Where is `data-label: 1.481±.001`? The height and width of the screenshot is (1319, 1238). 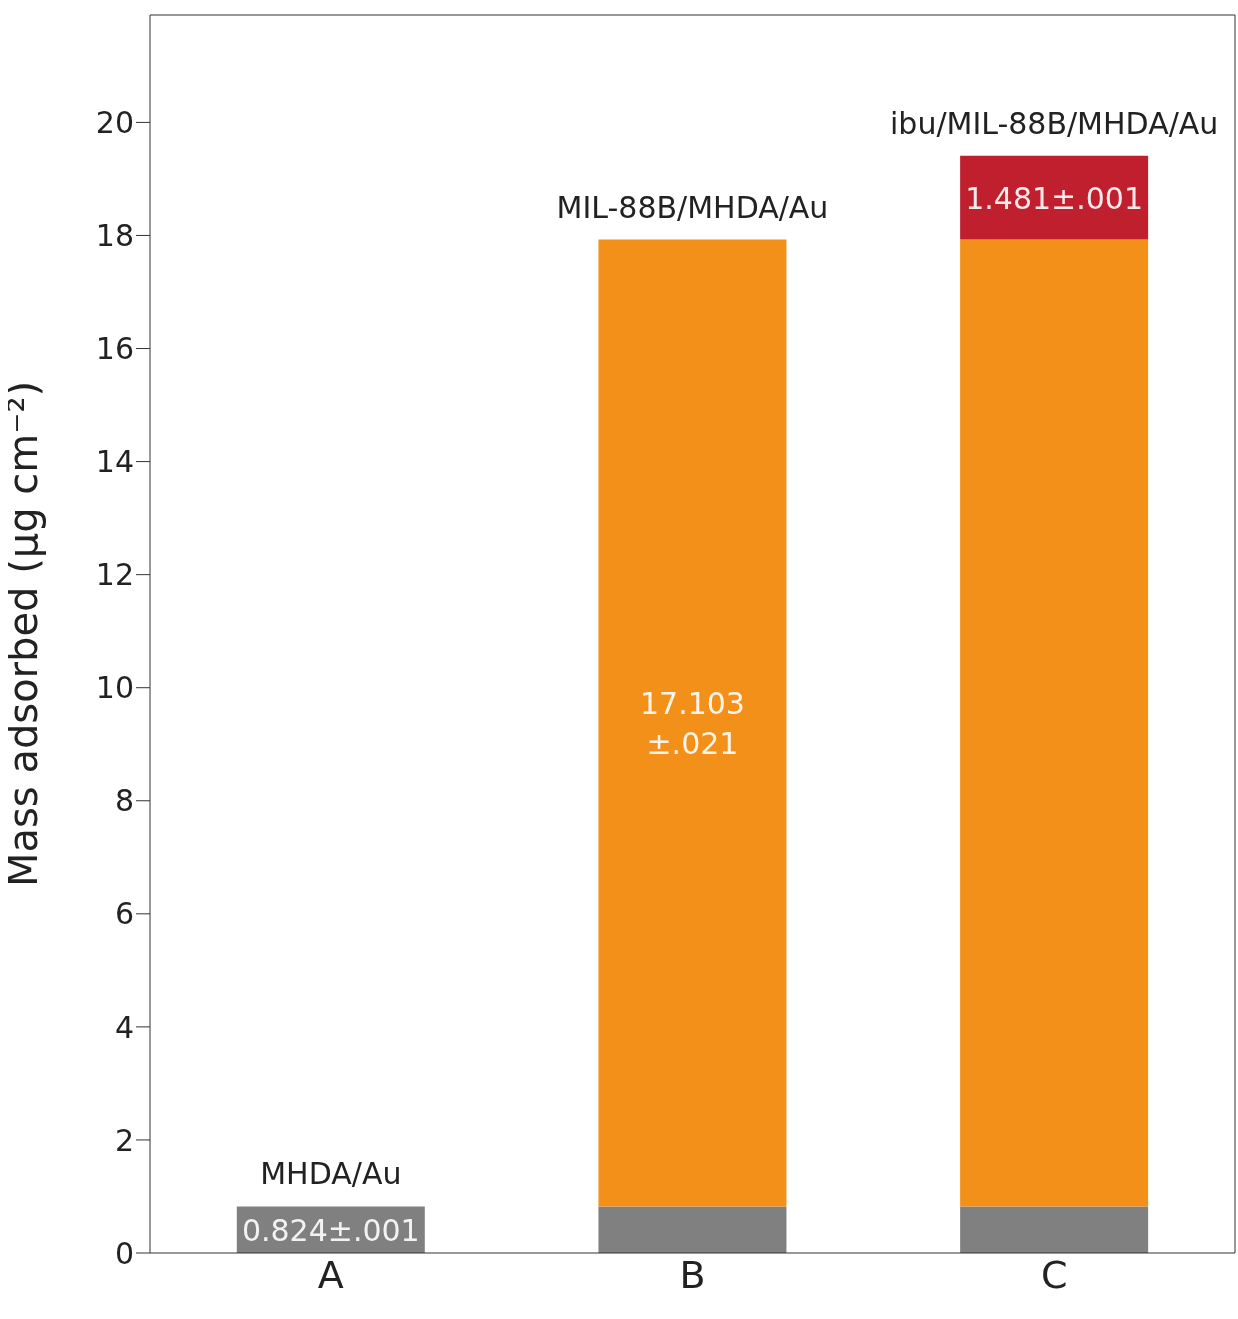
data-label: 1.481±.001 is located at coordinates (1054, 198).